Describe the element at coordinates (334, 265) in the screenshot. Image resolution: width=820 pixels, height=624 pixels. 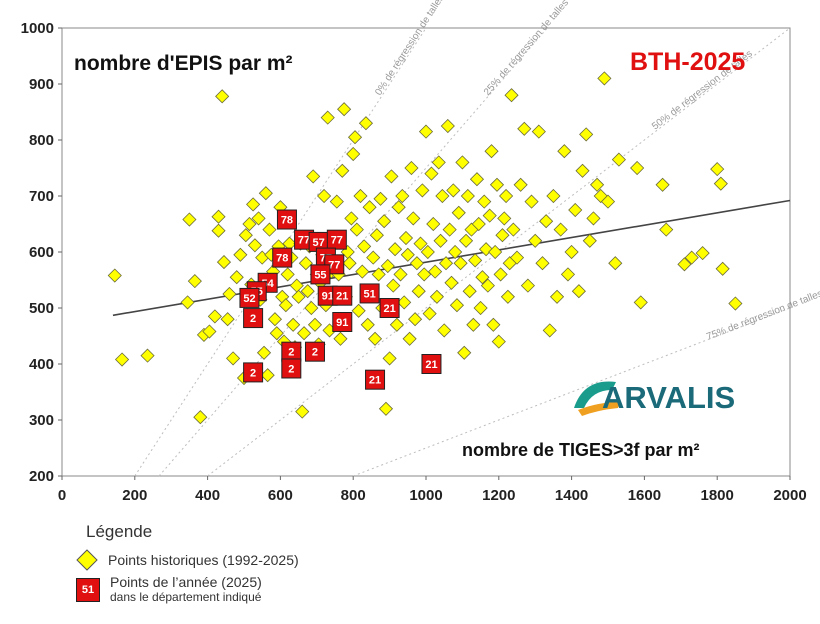
I see `year-point-label: 77` at that location.